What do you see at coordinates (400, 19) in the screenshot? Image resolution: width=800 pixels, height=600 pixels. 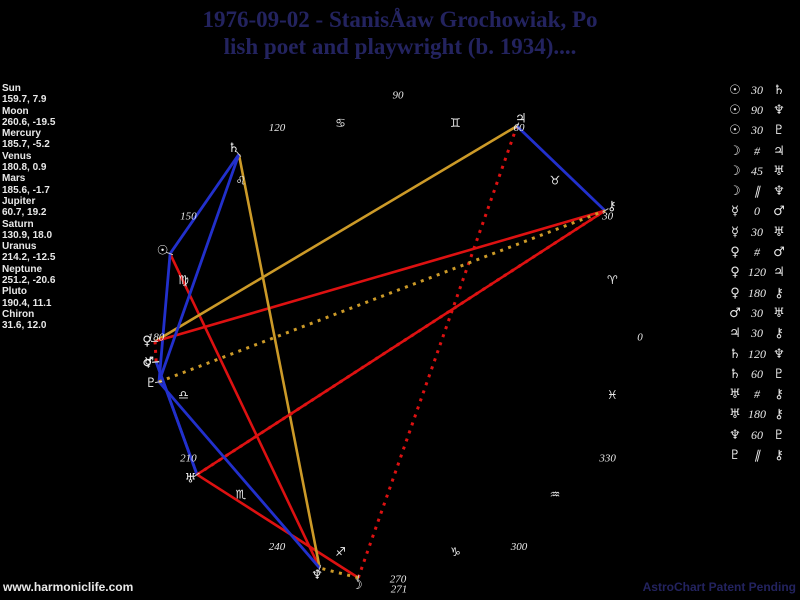 I see `title-line1: 1976-09-02 - StanisÅaw Grochowiak, Po` at bounding box center [400, 19].